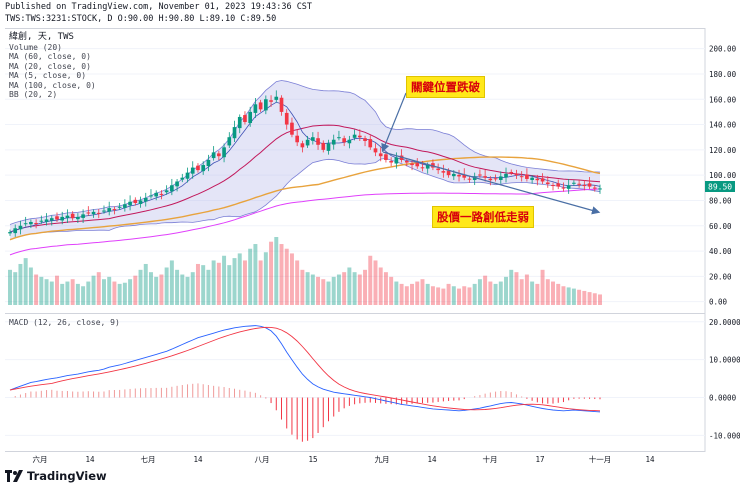  Describe the element at coordinates (718, 302) in the screenshot. I see `price-tick-label: 0.00` at that location.